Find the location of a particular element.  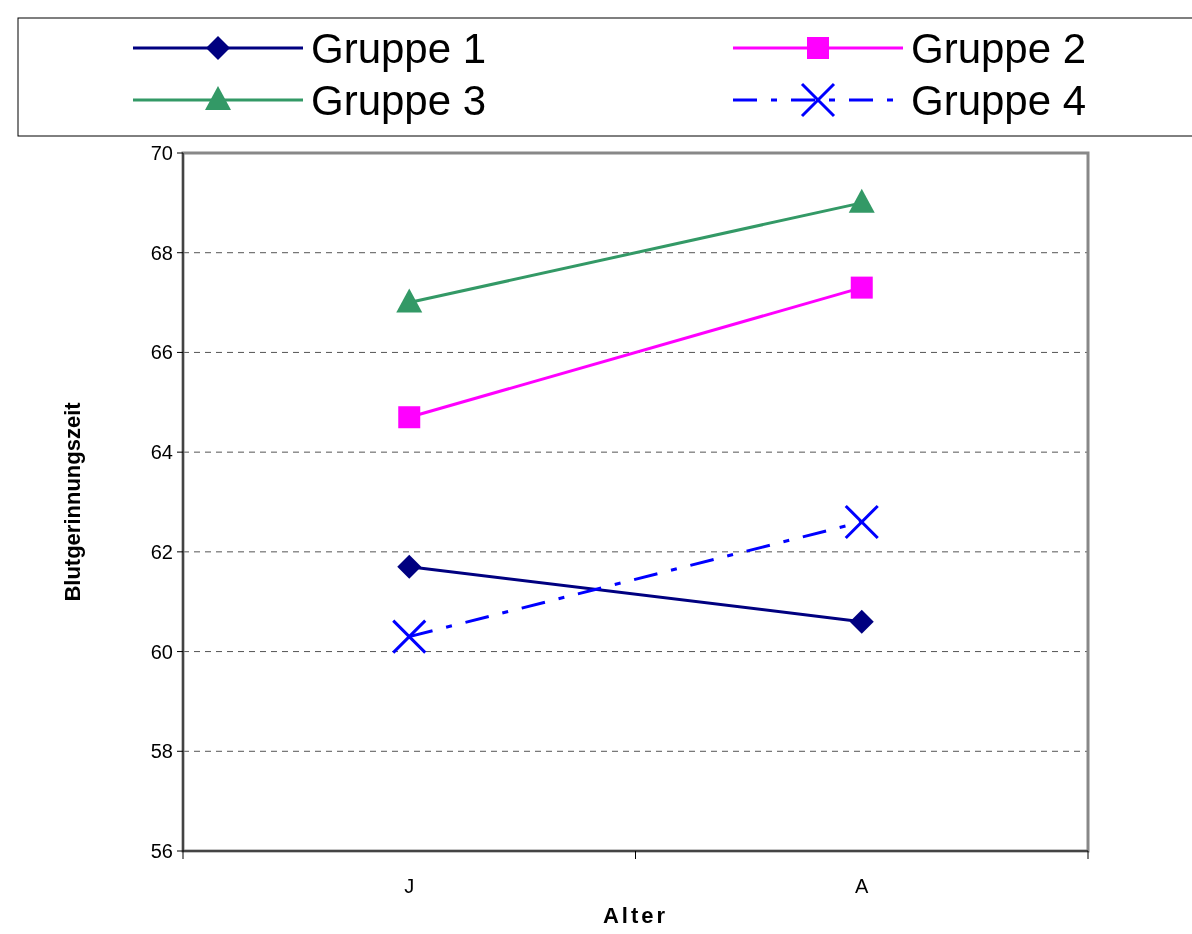

y-tick-label: 70 is located at coordinates (161, 153).